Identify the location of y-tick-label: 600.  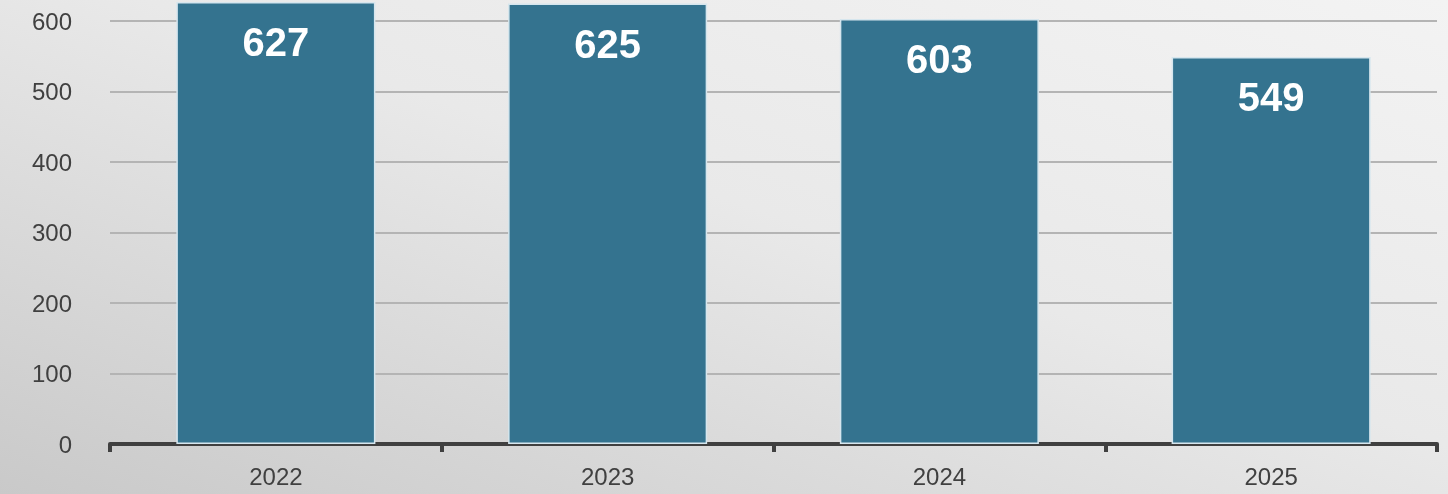
(51, 21).